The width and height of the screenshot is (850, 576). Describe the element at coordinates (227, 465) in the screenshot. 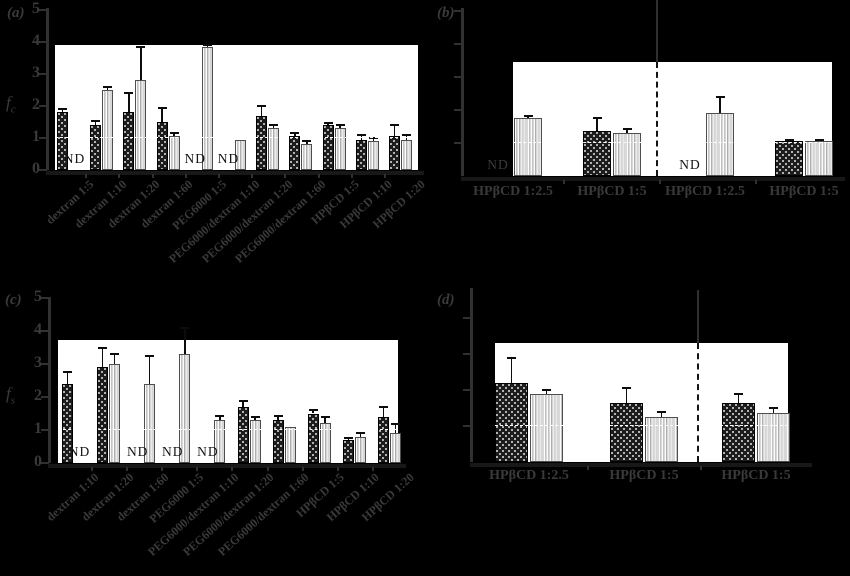

I see `x-axis-c` at that location.